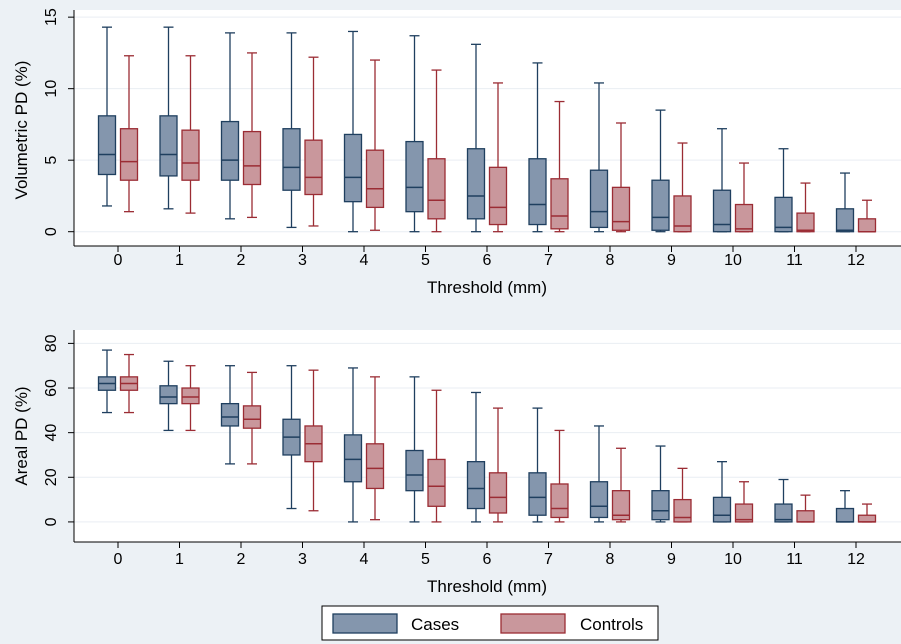  Describe the element at coordinates (548, 559) in the screenshot. I see `areal-x-tick-label-7: 7` at that location.